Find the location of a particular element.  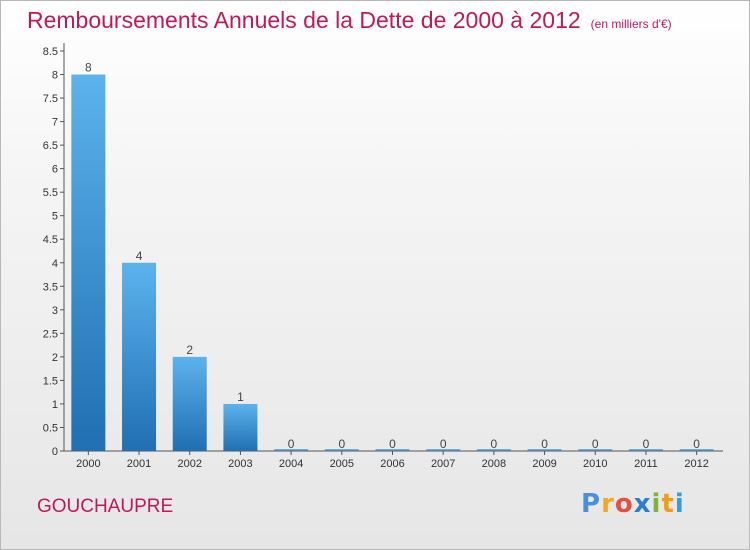

y-tick-label: 1.5 is located at coordinates (50, 381).